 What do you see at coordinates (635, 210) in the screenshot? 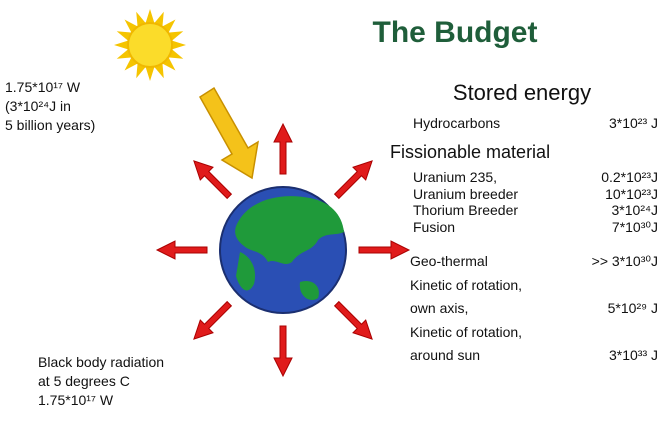
I see `item-value: 3*10²⁴J` at bounding box center [635, 210].